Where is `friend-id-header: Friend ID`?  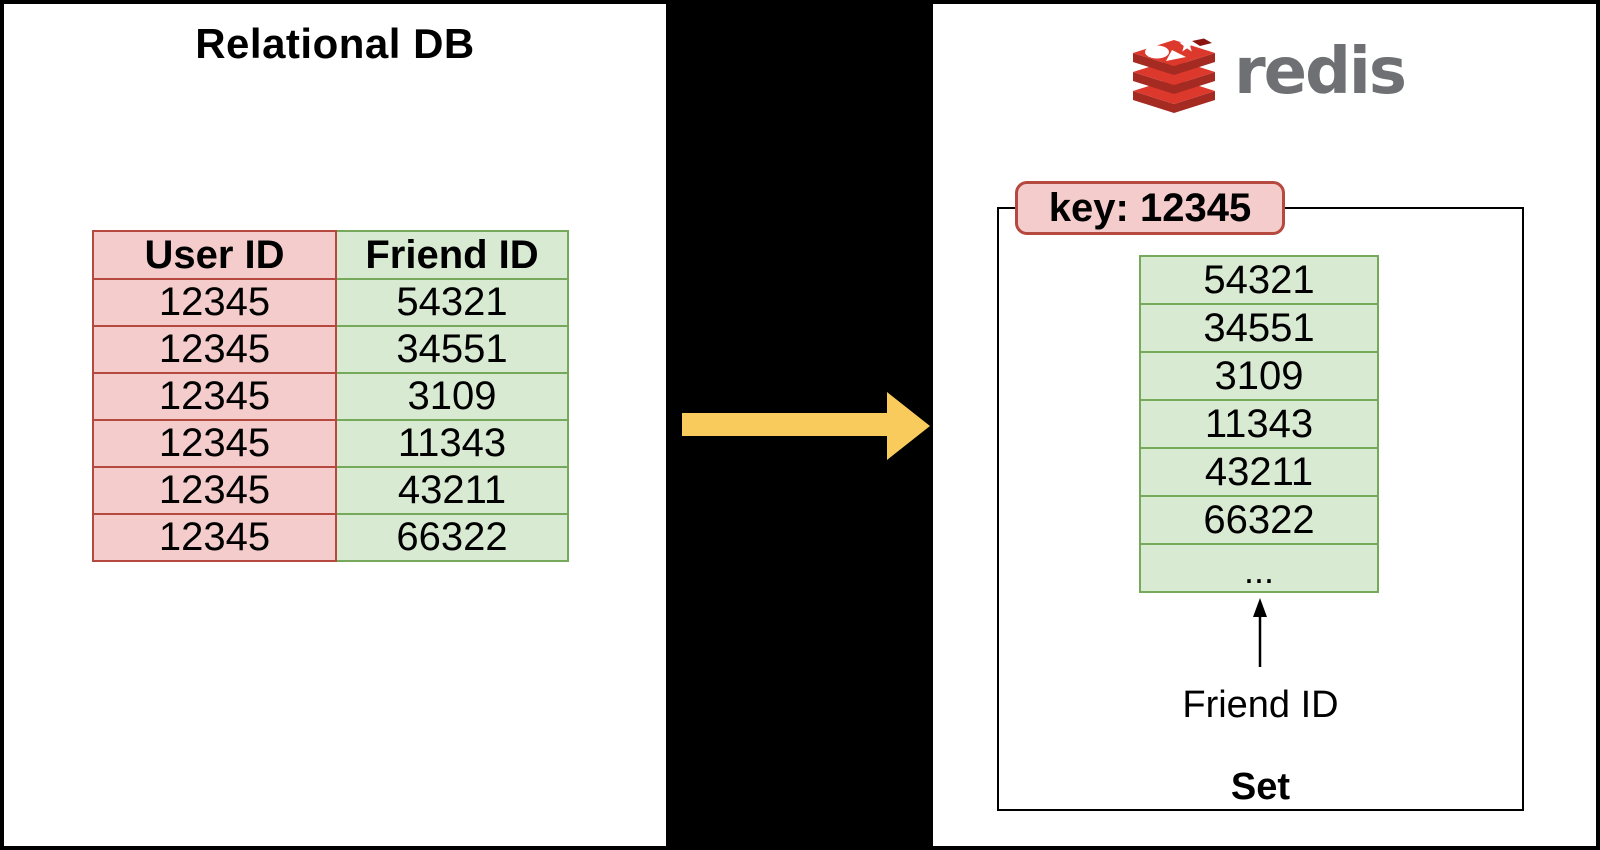
friend-id-header: Friend ID is located at coordinates (452, 255).